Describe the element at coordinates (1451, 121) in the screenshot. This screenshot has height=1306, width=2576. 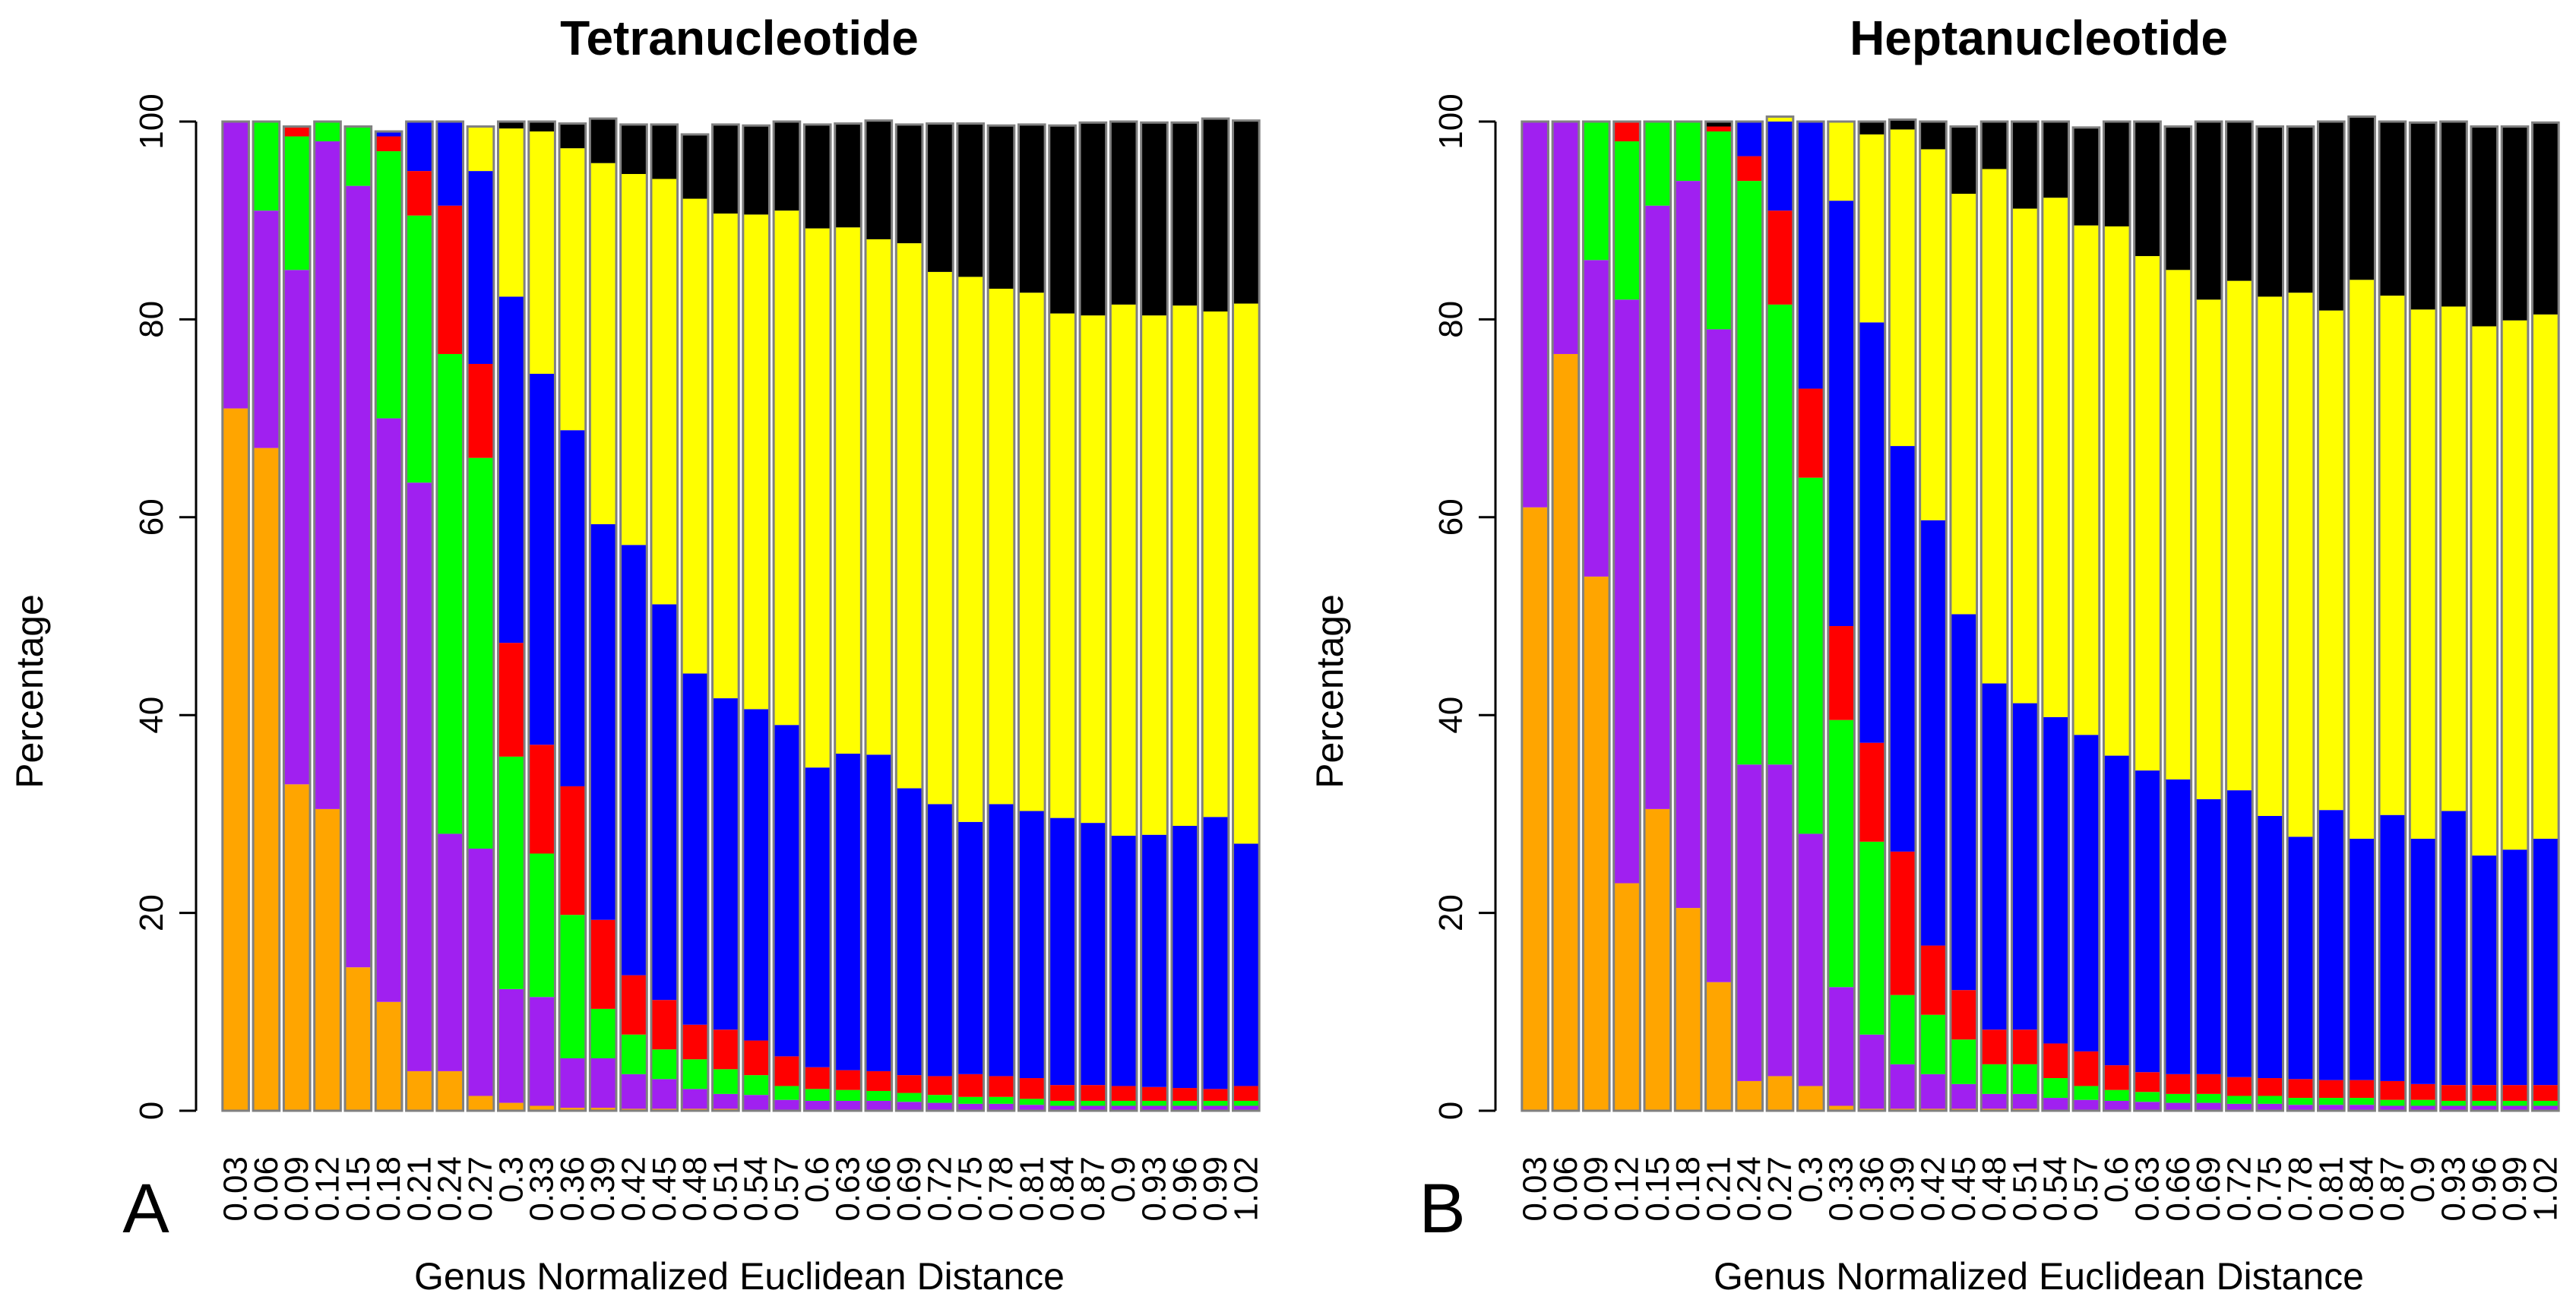
I see `y-tick-label: 100` at that location.